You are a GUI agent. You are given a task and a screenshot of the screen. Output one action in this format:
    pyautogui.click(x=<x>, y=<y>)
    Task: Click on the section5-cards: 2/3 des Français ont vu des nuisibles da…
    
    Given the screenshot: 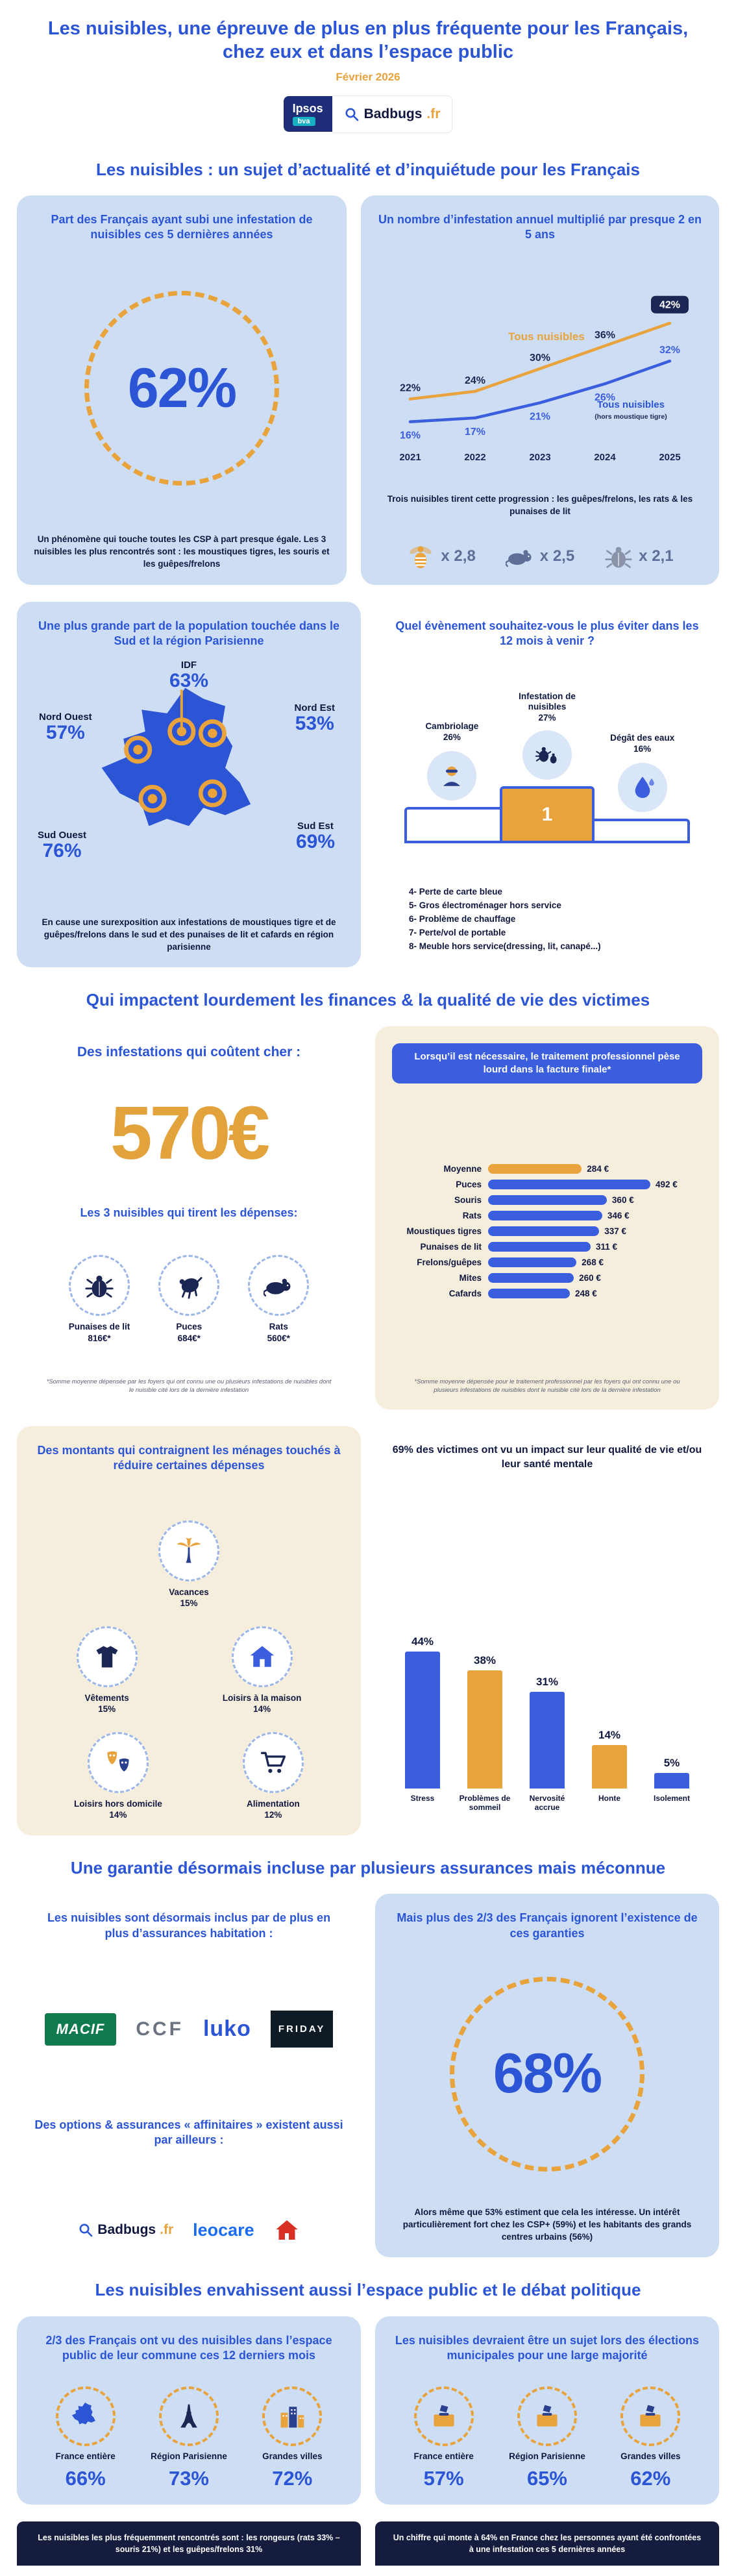 What is the action you would take?
    pyautogui.click(x=368, y=2410)
    